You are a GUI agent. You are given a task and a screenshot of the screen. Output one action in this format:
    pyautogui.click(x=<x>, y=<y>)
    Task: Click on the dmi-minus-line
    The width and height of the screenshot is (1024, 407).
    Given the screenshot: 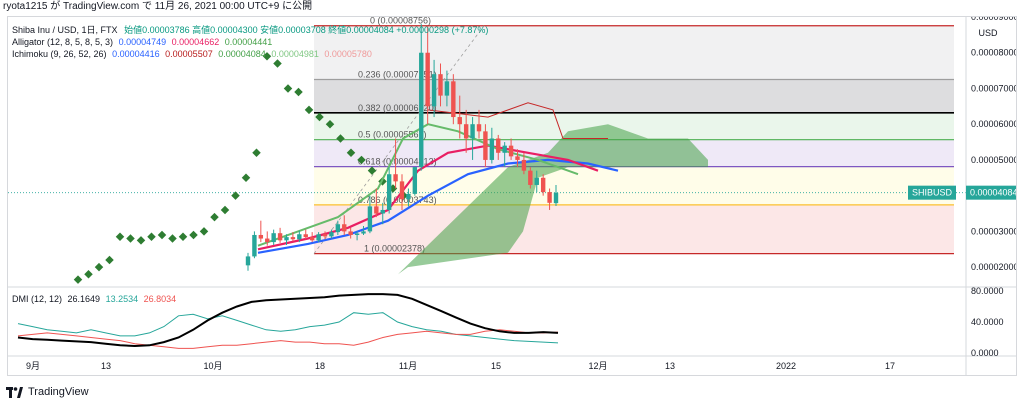 What is the action you would take?
    pyautogui.click(x=288, y=339)
    